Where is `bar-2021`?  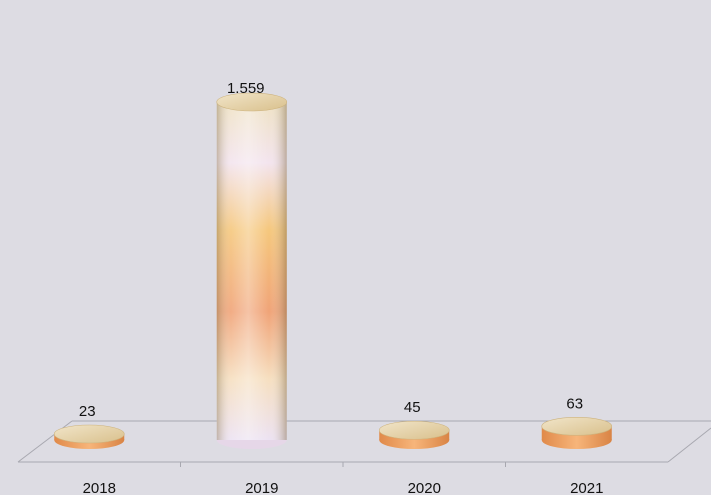 bar-2021 is located at coordinates (577, 433).